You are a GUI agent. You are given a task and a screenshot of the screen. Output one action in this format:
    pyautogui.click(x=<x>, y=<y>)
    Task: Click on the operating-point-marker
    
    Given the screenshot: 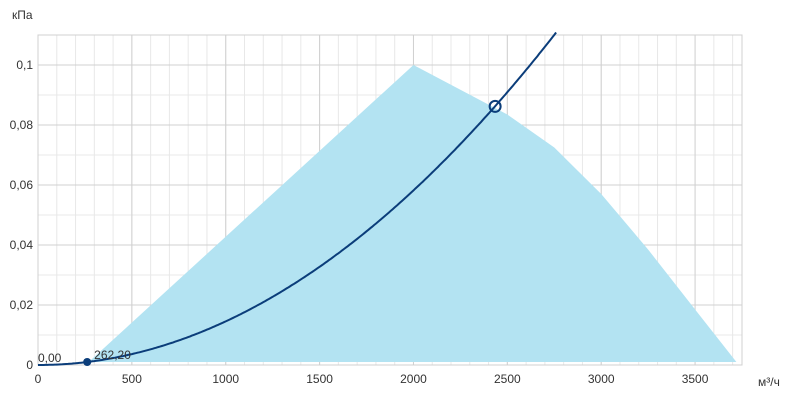 What is the action you would take?
    pyautogui.click(x=495, y=106)
    